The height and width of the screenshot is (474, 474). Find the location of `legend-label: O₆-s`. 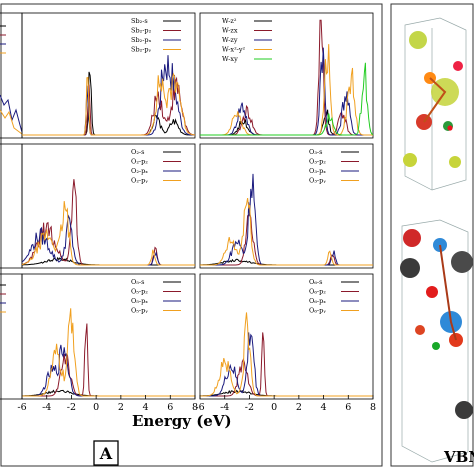

legend-label: O₆-s is located at coordinates (315, 282).